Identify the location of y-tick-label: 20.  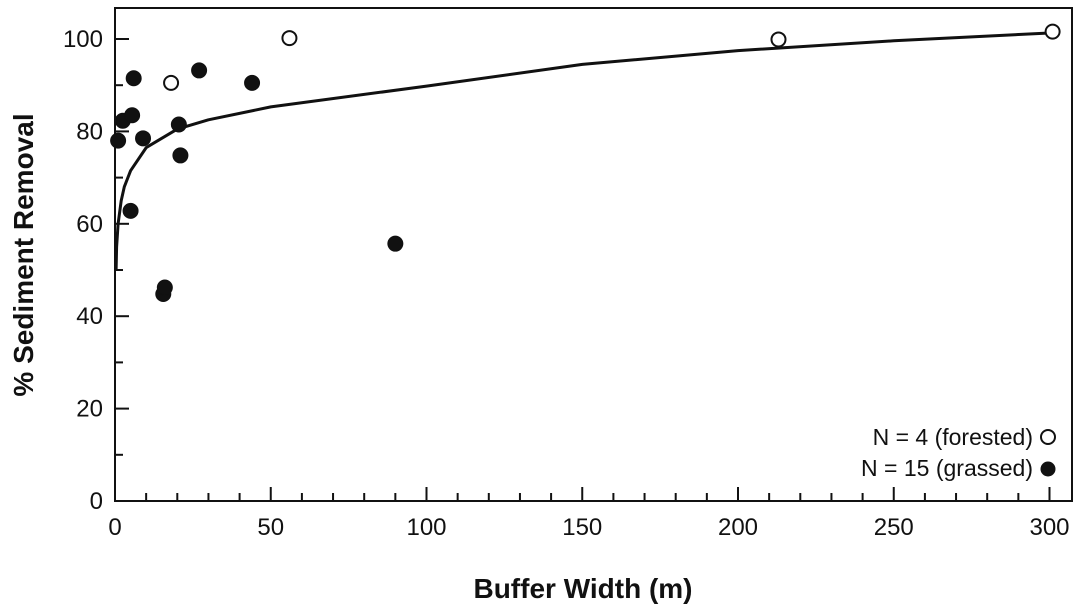
(89, 409).